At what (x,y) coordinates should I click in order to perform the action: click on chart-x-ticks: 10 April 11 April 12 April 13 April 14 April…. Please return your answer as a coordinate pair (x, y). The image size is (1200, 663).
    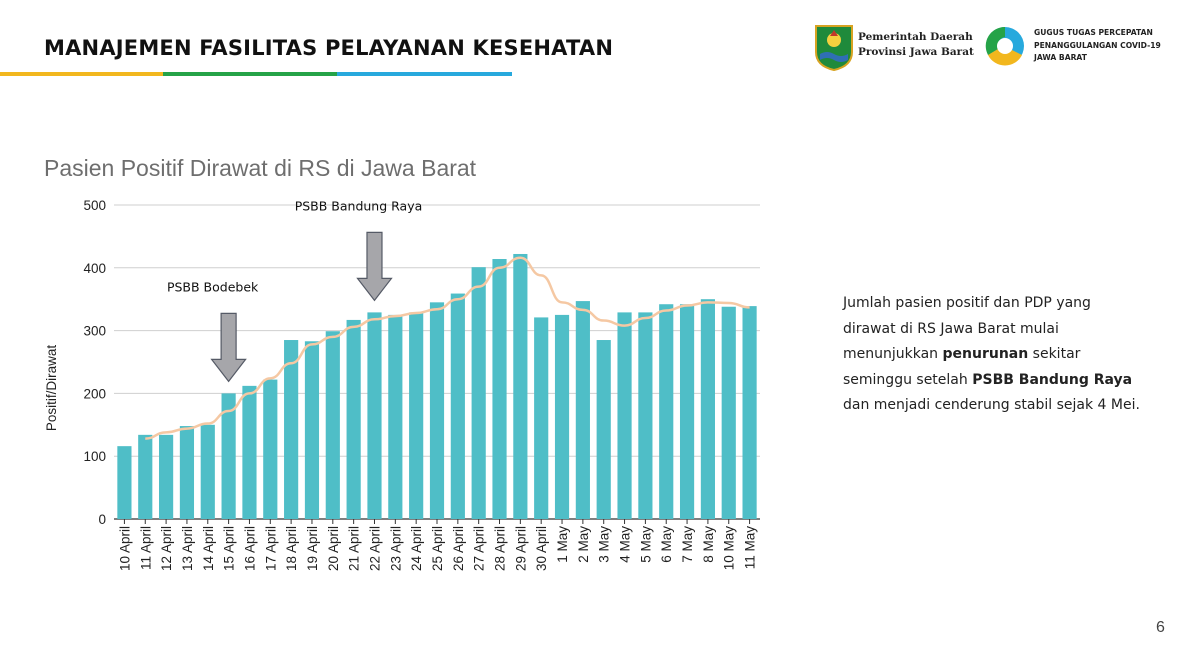
    Looking at the image, I should click on (437, 545).